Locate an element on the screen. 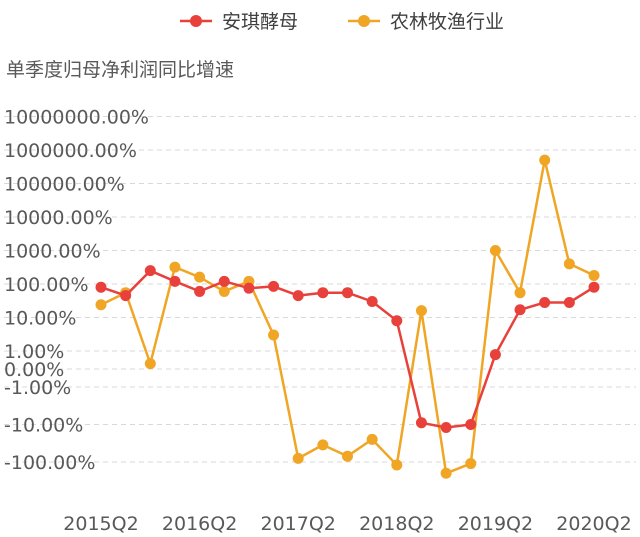 The height and width of the screenshot is (537, 640). y-tick-label: 10000.00% is located at coordinates (58, 218).